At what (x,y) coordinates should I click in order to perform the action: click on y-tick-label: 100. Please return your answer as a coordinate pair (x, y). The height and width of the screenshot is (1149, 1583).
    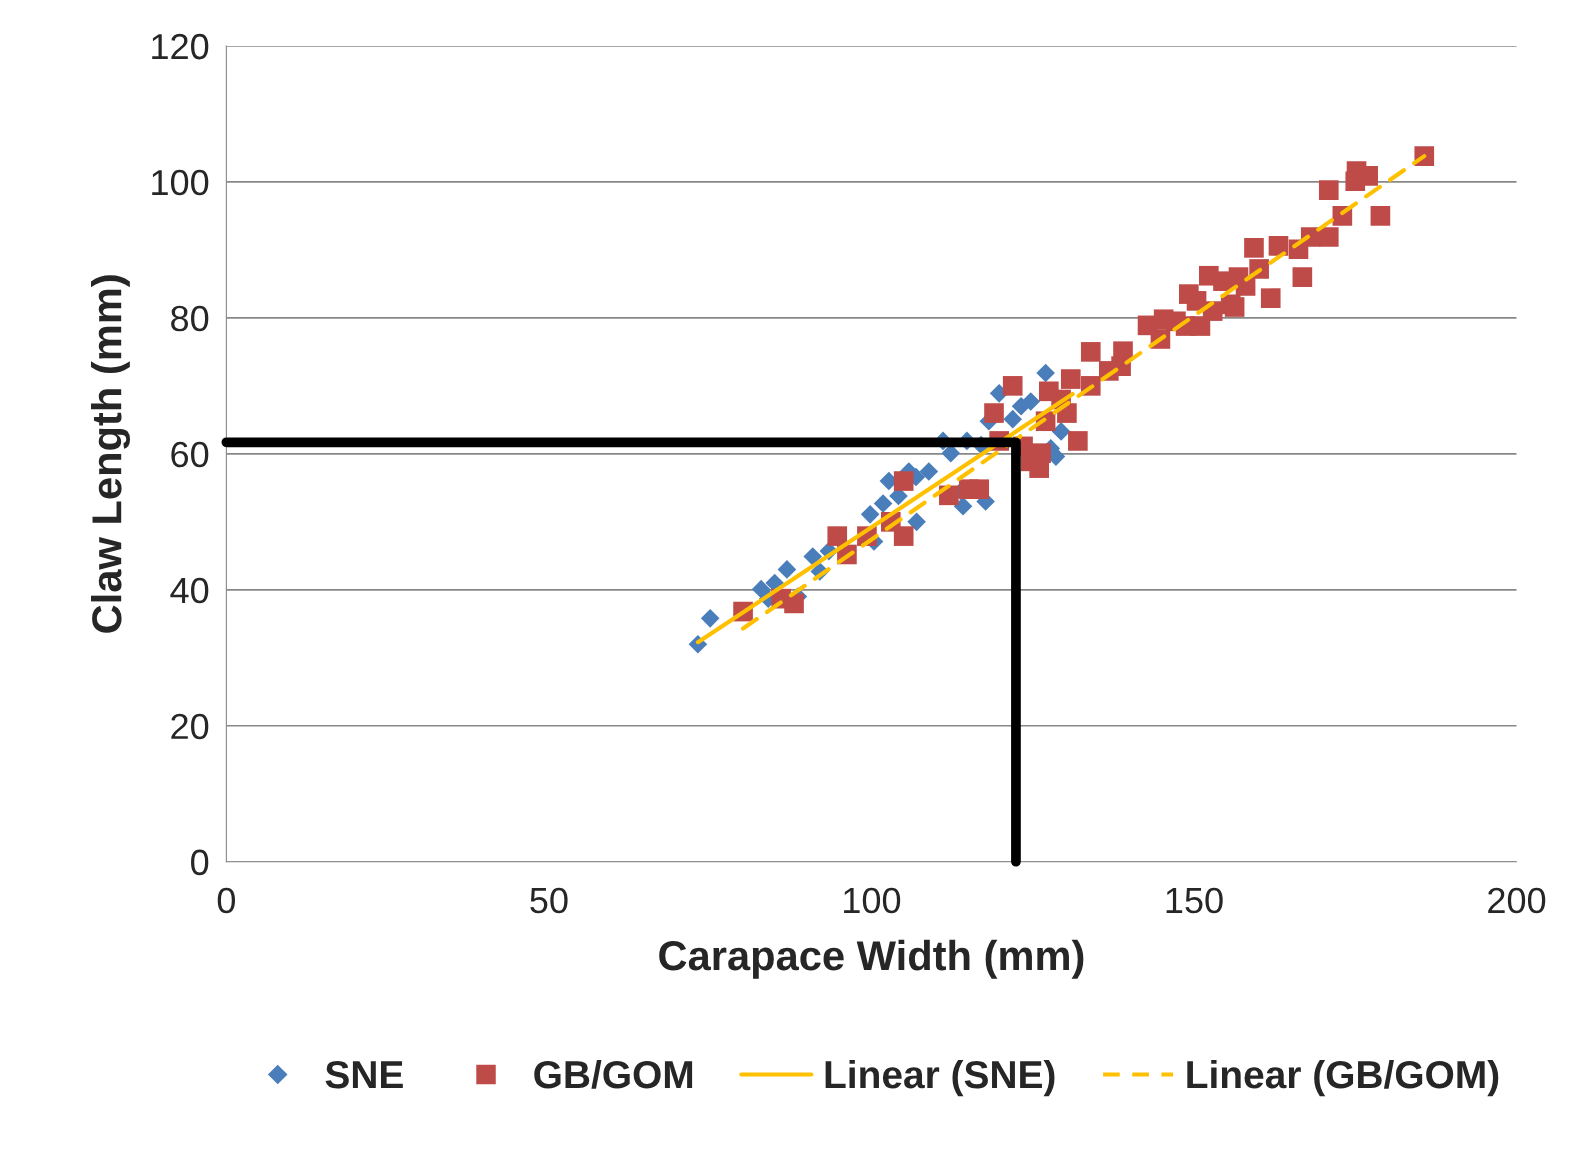
    Looking at the image, I should click on (180, 182).